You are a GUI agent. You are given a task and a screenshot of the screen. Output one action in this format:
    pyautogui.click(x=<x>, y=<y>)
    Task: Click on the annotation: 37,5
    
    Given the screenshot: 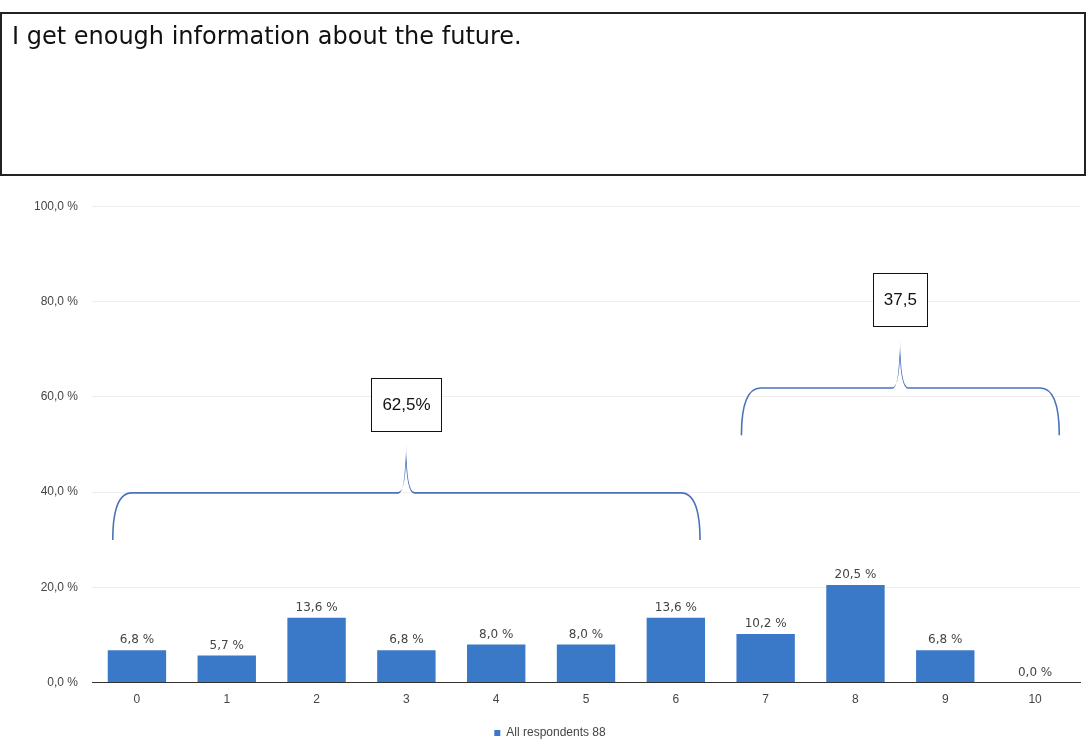 What is the action you would take?
    pyautogui.click(x=900, y=300)
    